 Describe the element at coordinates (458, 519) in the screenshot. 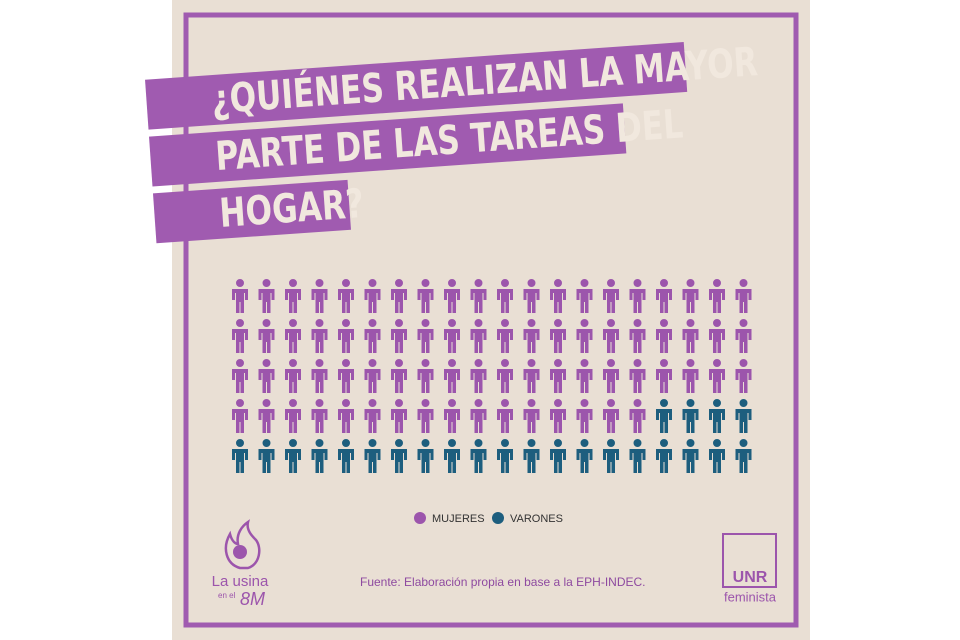

I see `legend-label: MUJERES` at that location.